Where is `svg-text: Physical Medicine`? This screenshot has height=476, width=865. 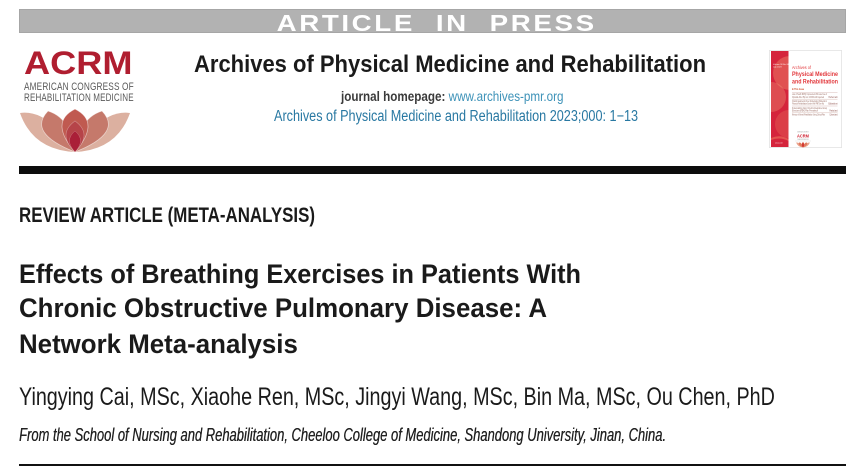
svg-text: Physical Medicine is located at coordinates (815, 74).